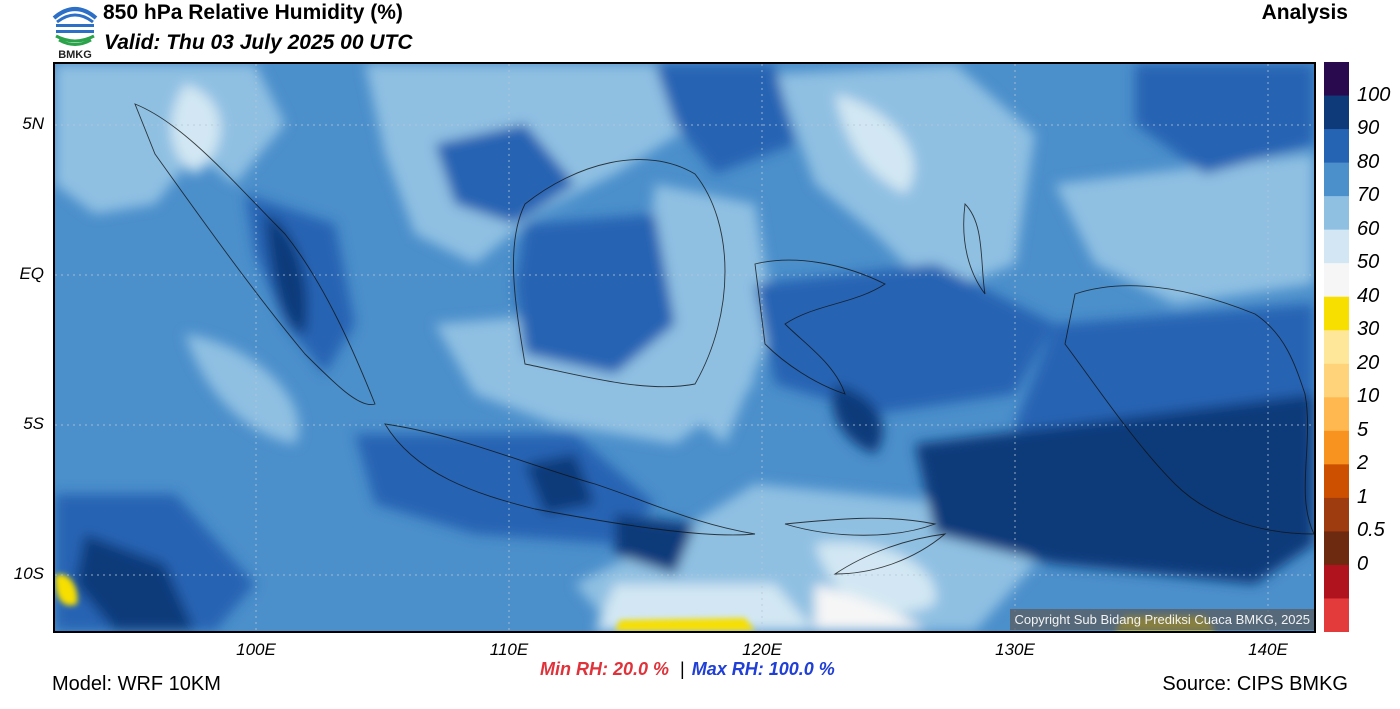  Describe the element at coordinates (1304, 12) in the screenshot. I see `product-label: Analysis` at that location.